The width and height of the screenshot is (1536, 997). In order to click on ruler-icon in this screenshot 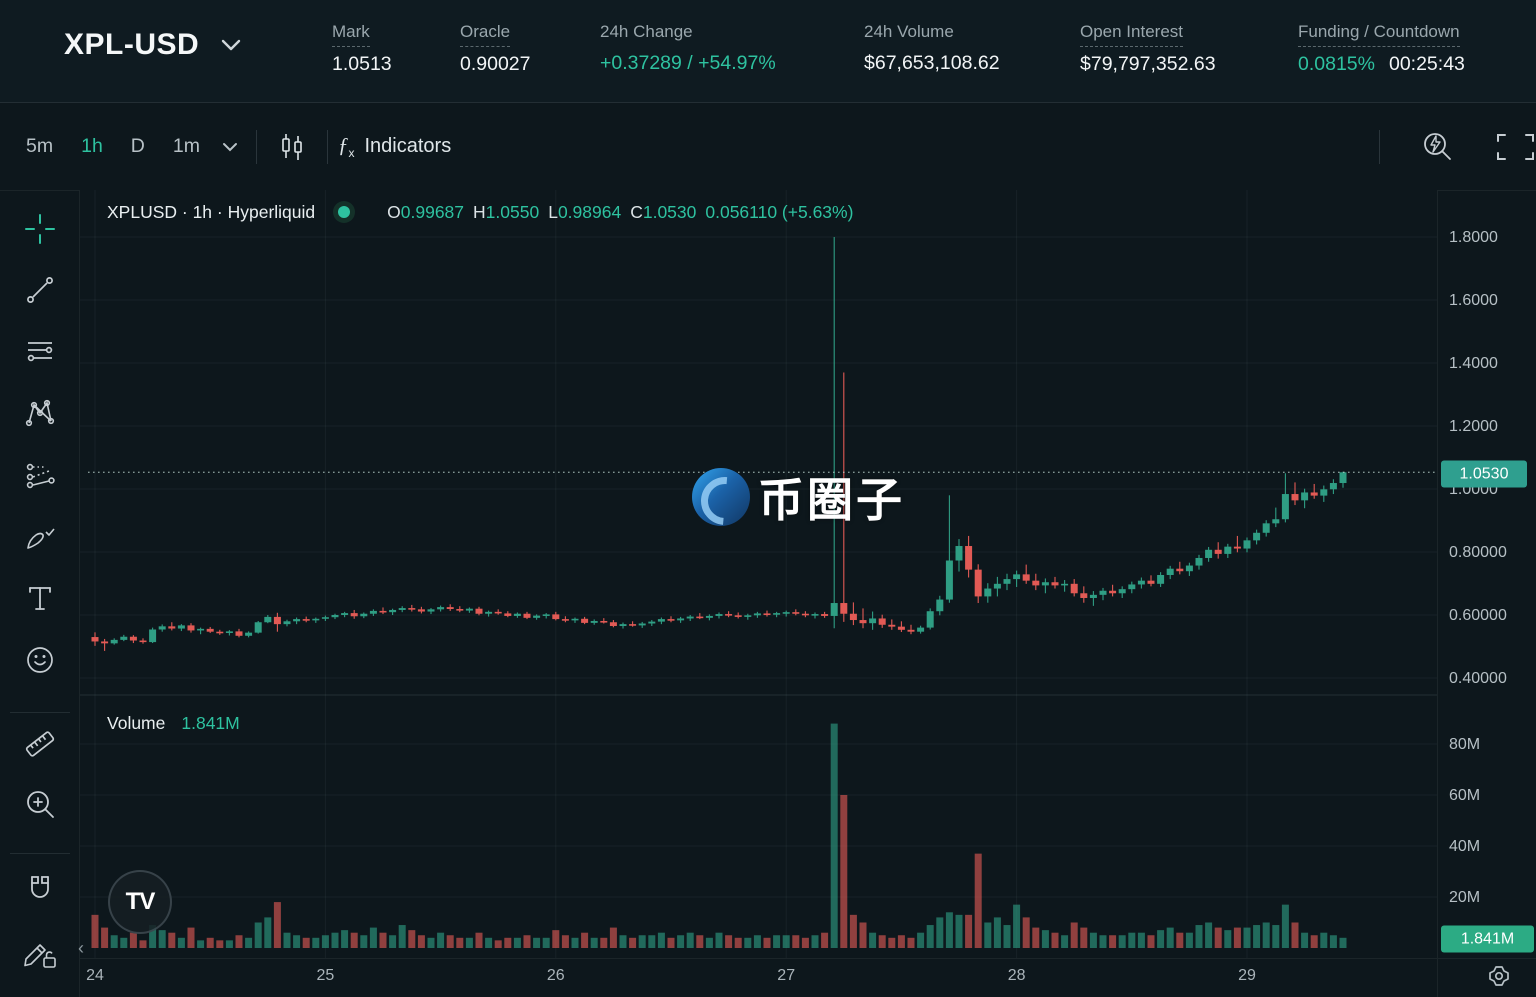, I will do `click(40, 744)`.